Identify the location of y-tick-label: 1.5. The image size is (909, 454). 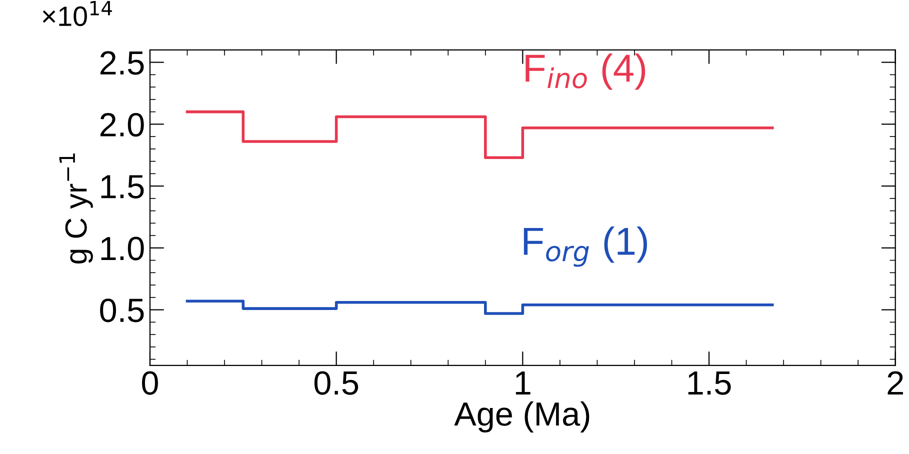
(122, 186).